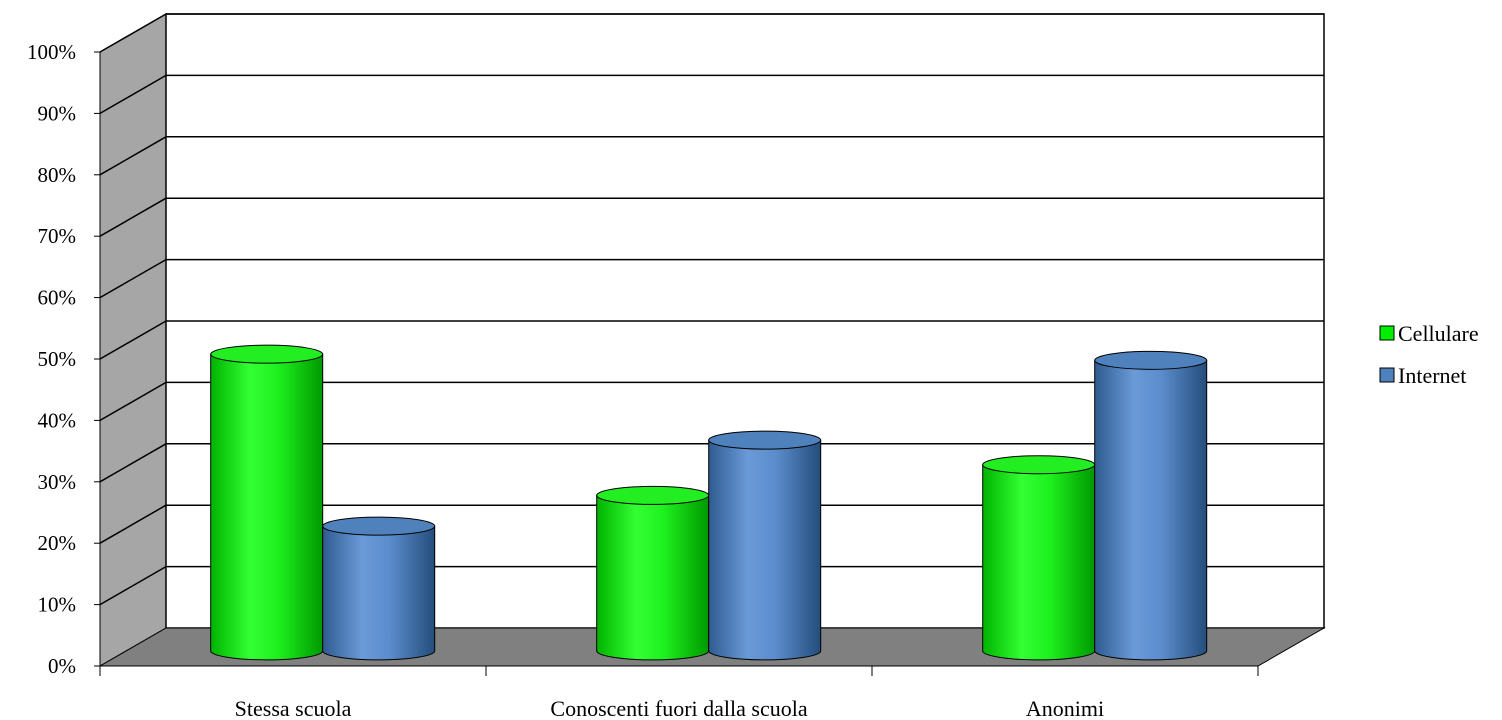 The height and width of the screenshot is (720, 1502). What do you see at coordinates (57, 420) in the screenshot?
I see `y-tick-label: 40%` at bounding box center [57, 420].